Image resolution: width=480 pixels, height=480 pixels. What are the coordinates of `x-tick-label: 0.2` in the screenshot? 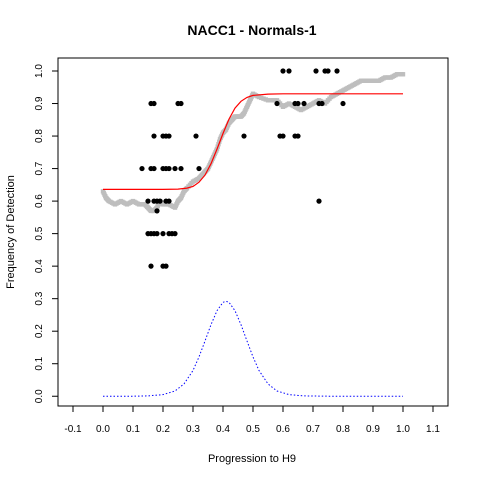 It's located at (163, 429).